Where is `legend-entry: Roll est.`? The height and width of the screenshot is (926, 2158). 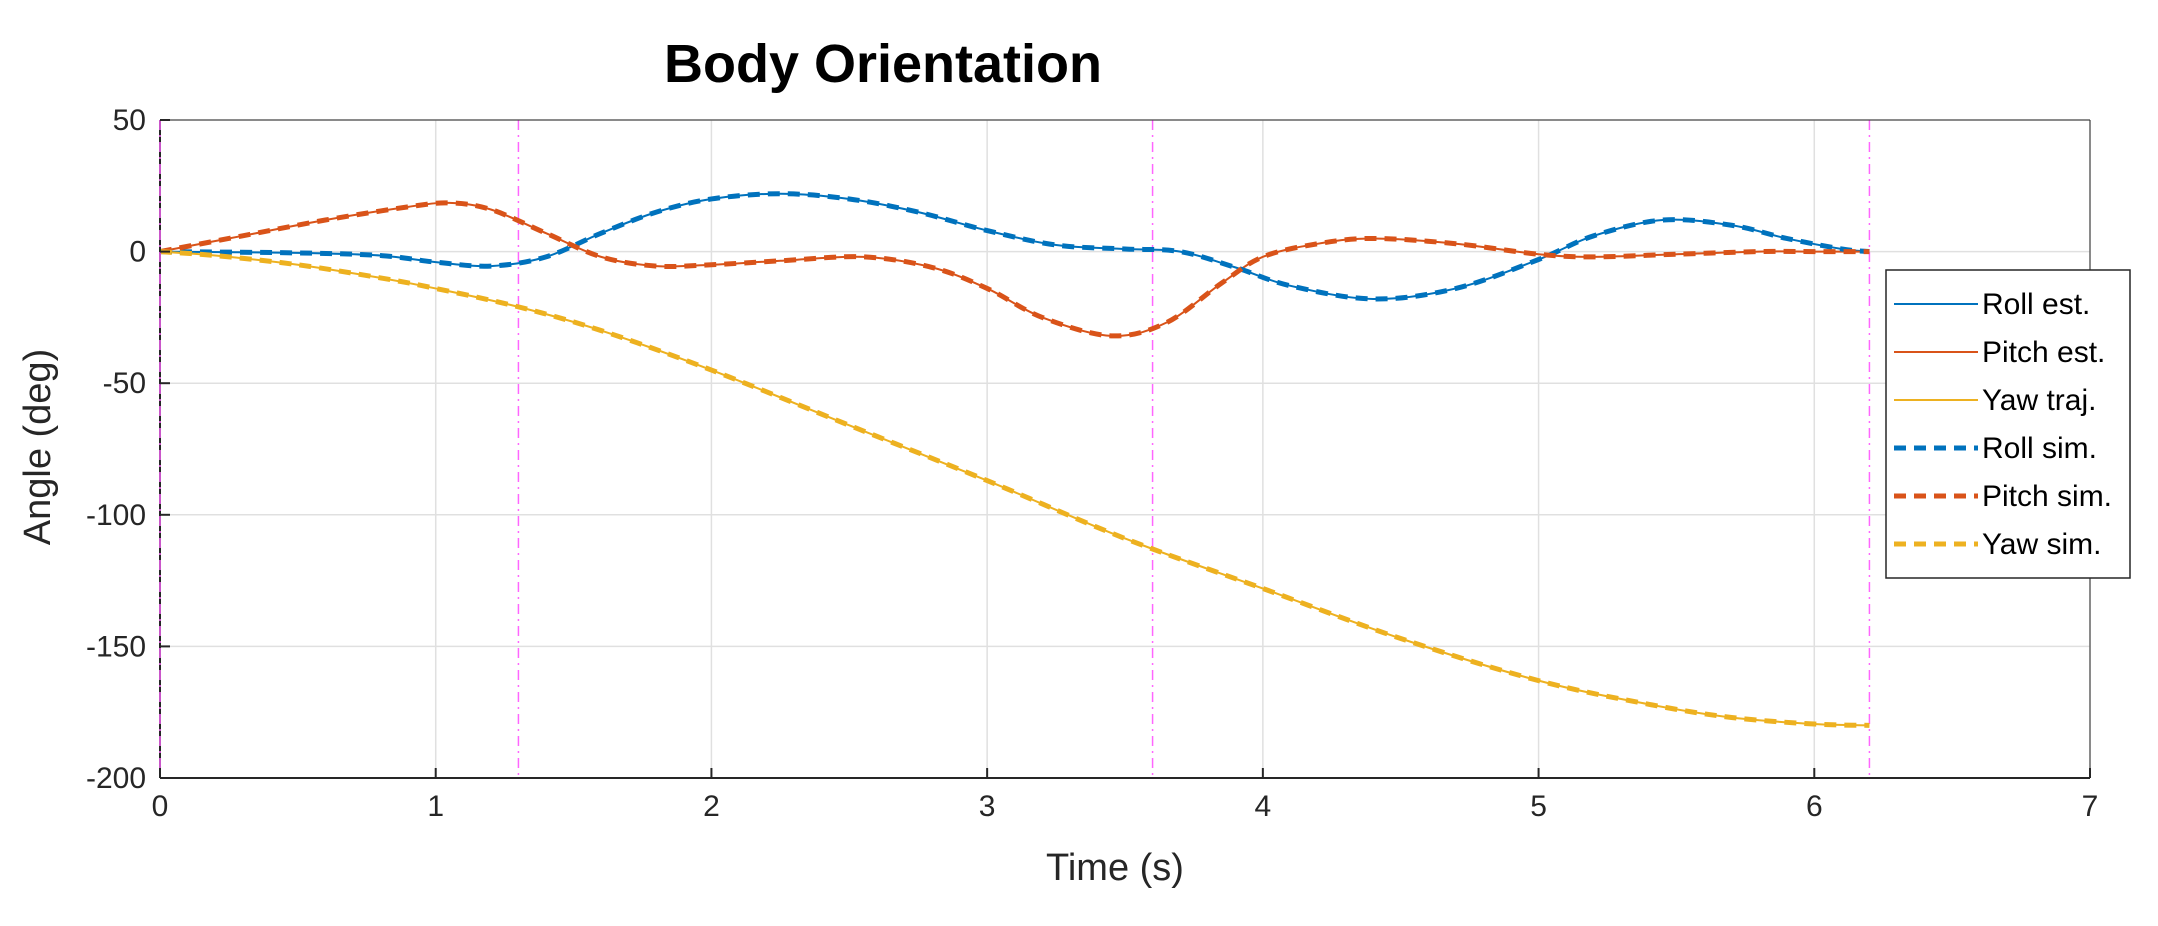 legend-entry: Roll est. is located at coordinates (2036, 304).